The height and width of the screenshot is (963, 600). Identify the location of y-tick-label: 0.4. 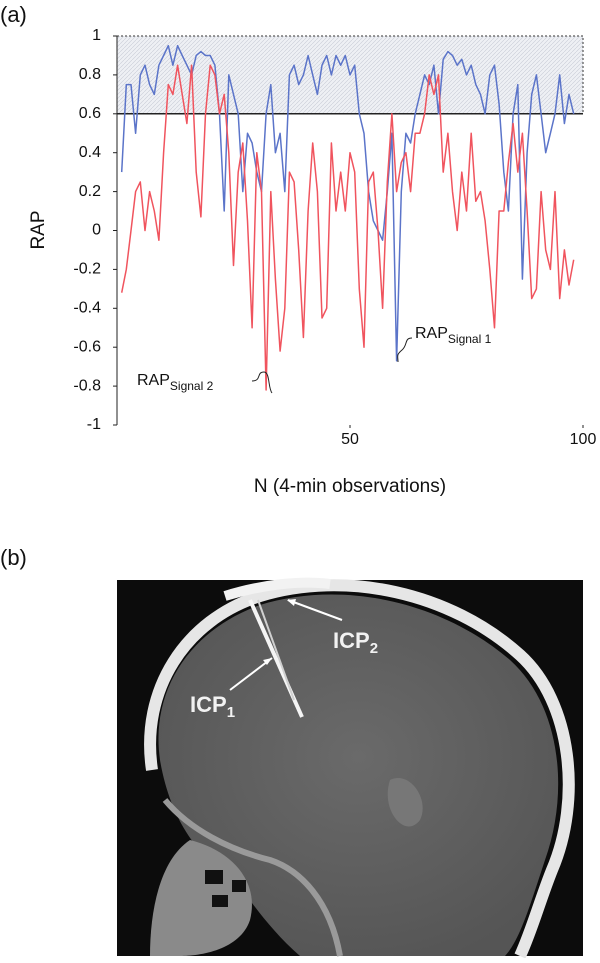
(90, 152).